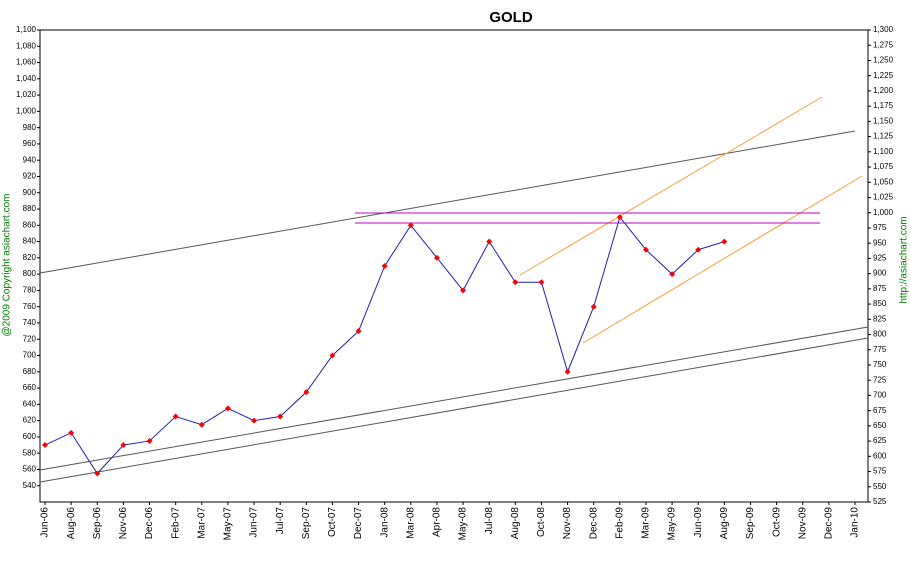 This screenshot has width=911, height=565. I want to click on y-tick-label: 680, so click(30, 371).